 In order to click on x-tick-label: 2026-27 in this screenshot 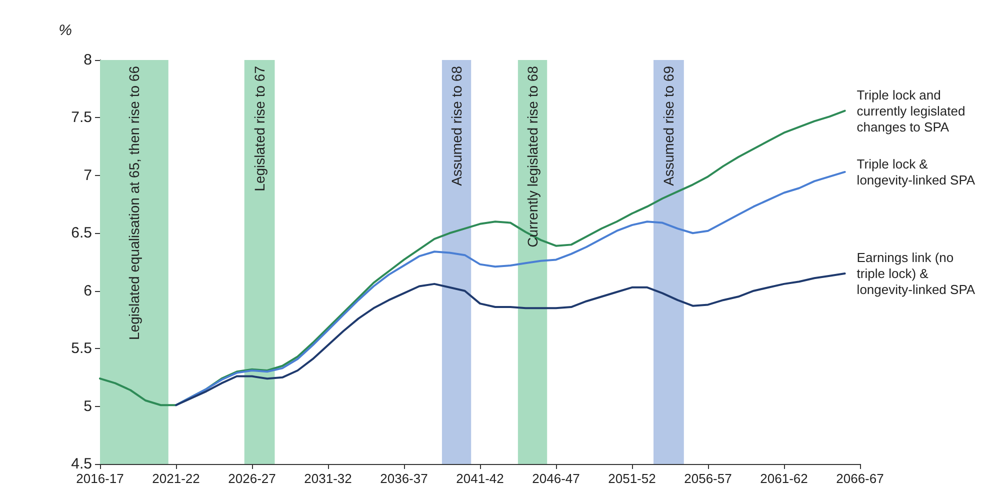, I will do `click(252, 478)`.